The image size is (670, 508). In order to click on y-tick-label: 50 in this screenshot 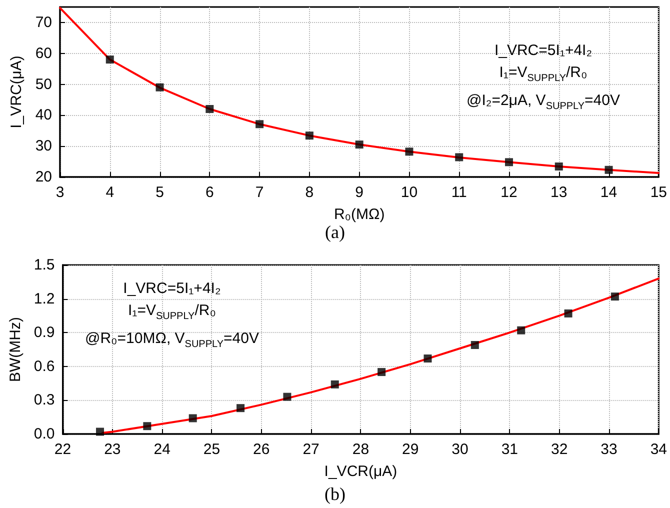, I will do `click(43, 84)`.